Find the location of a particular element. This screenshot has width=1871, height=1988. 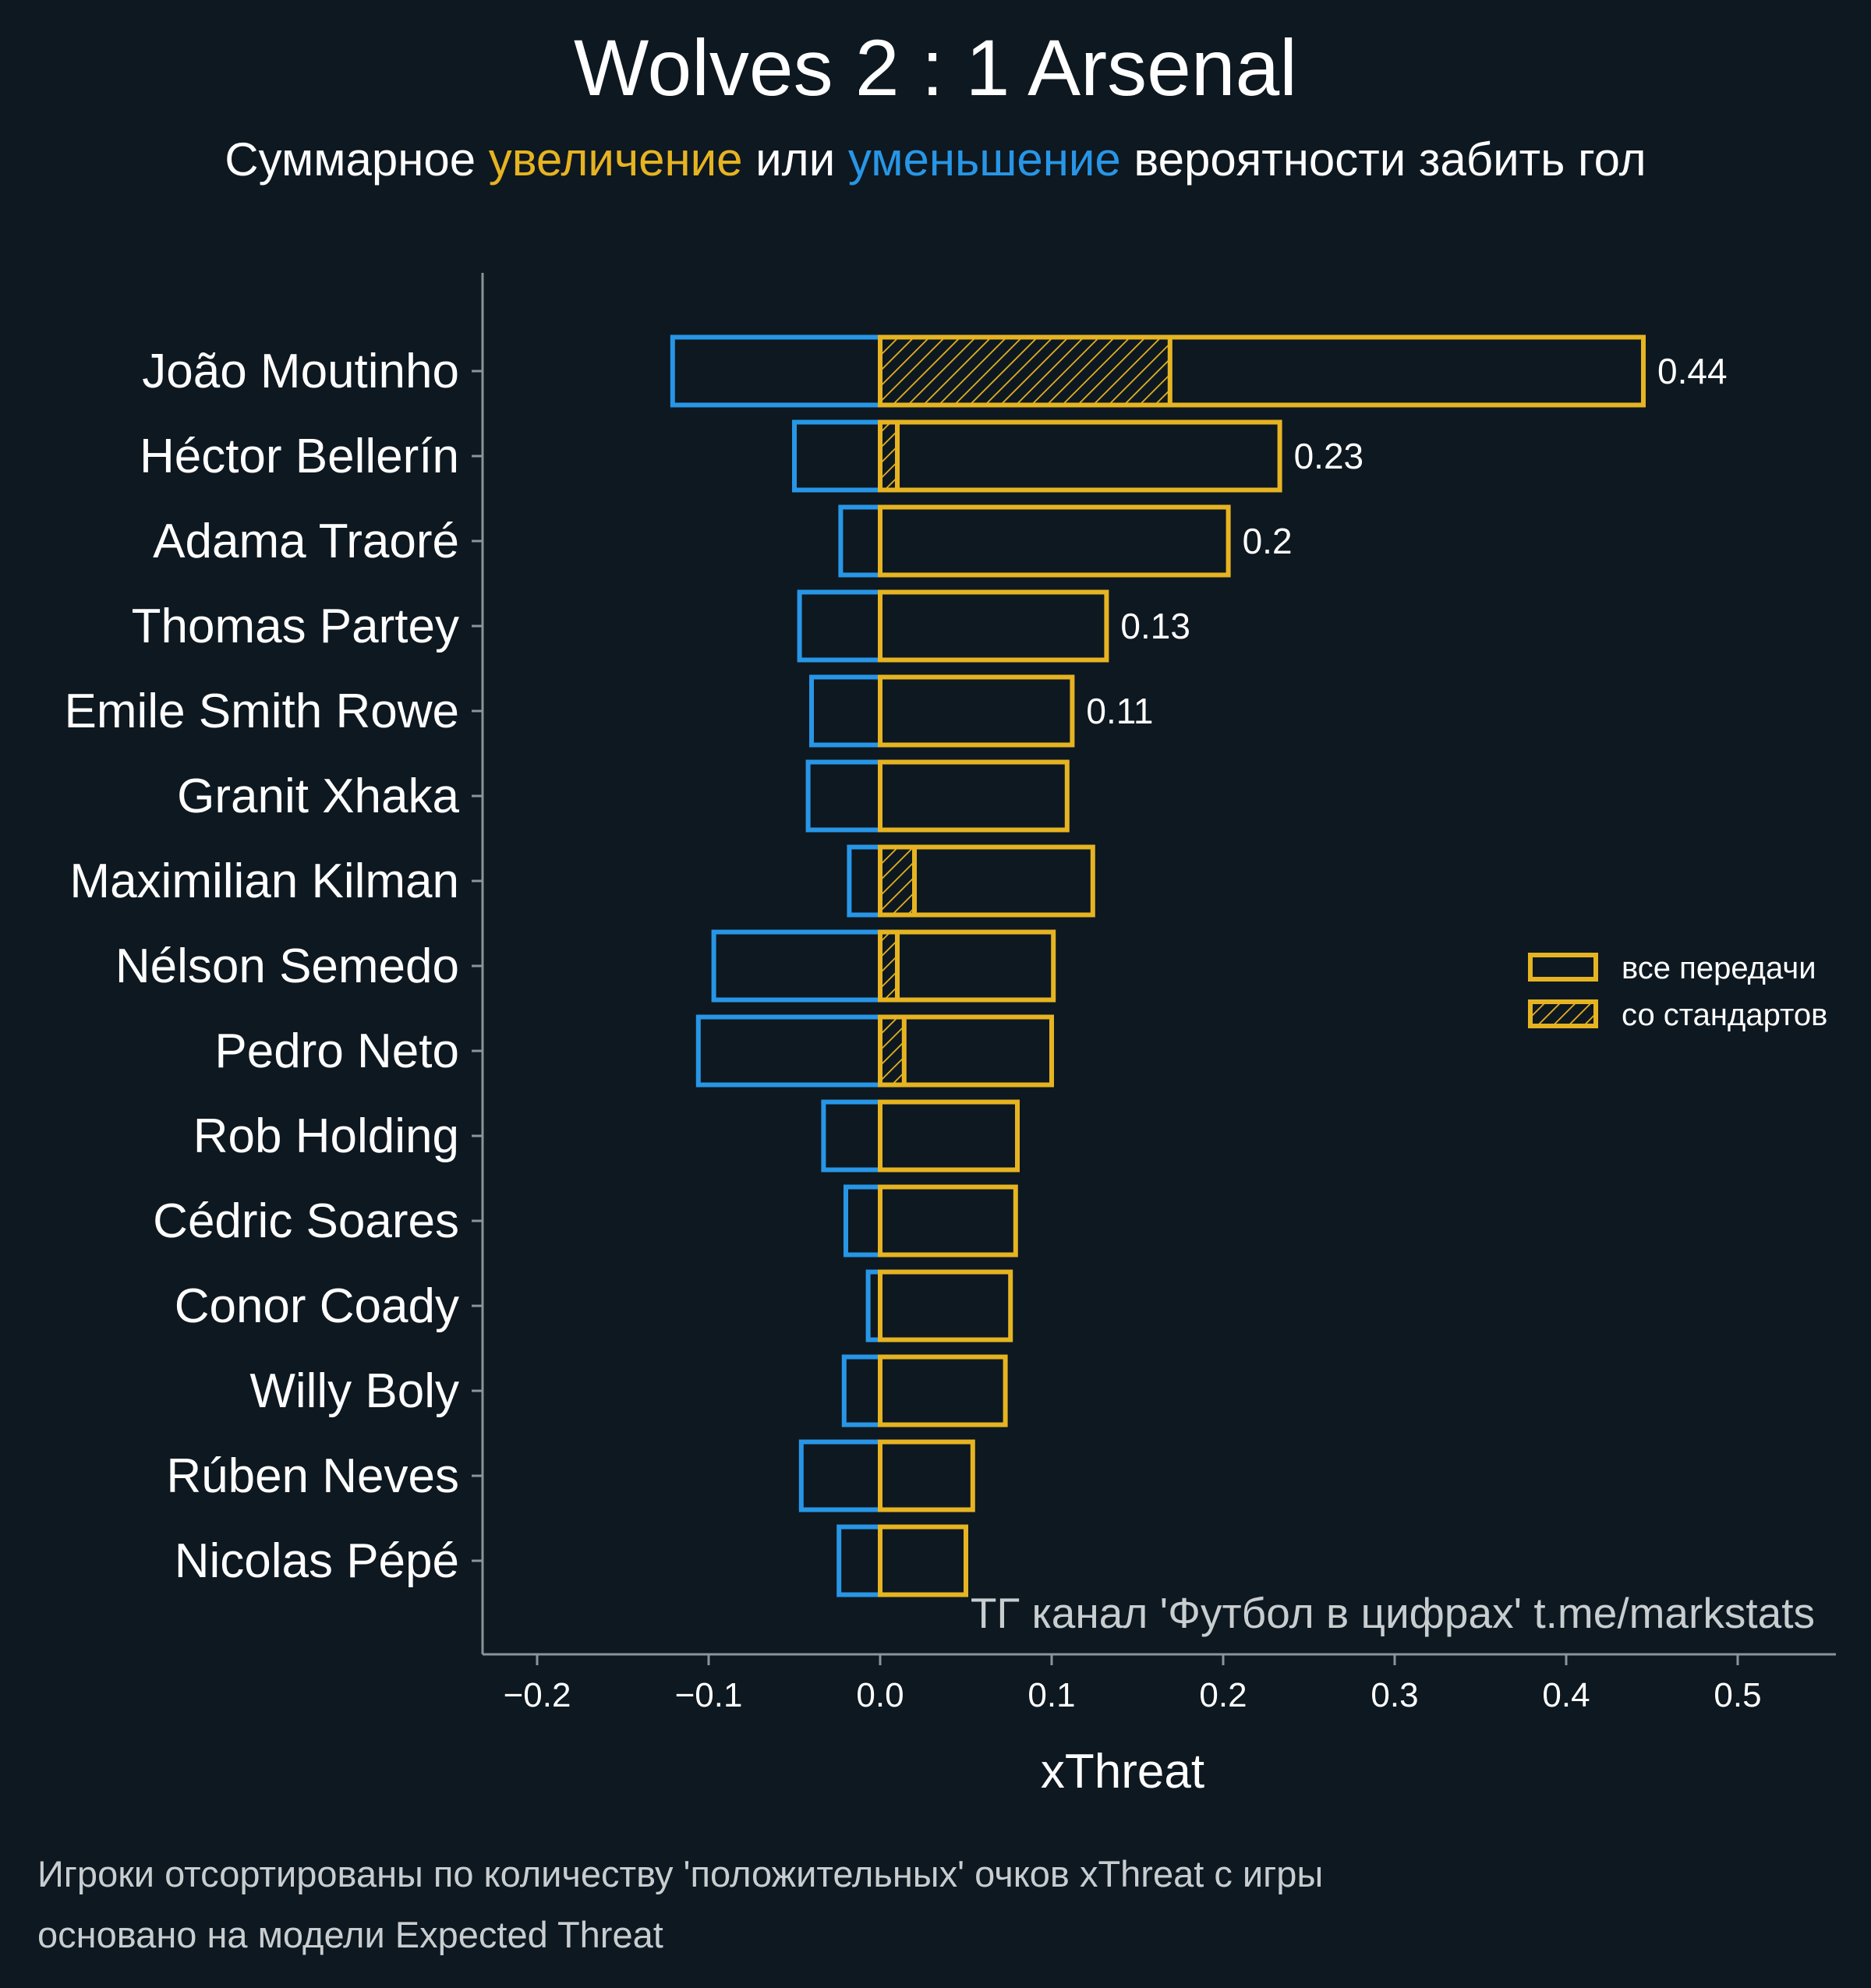

x-axis-label: xThreat is located at coordinates (1122, 1772).